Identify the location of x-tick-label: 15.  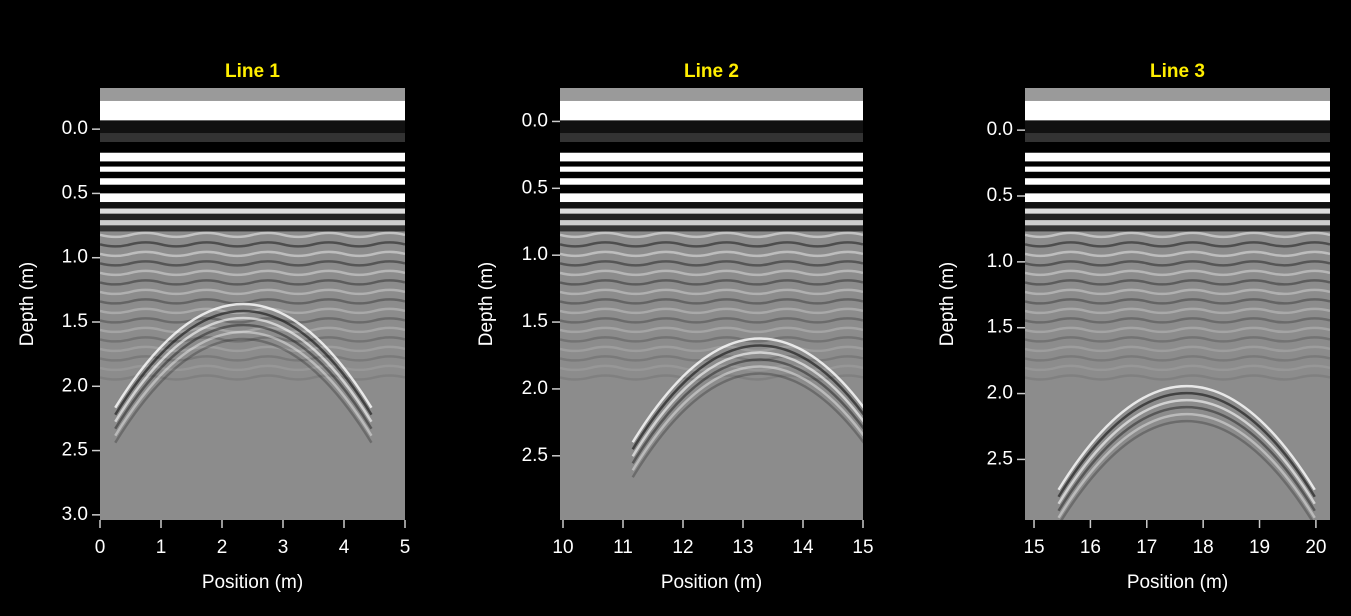
(862, 547).